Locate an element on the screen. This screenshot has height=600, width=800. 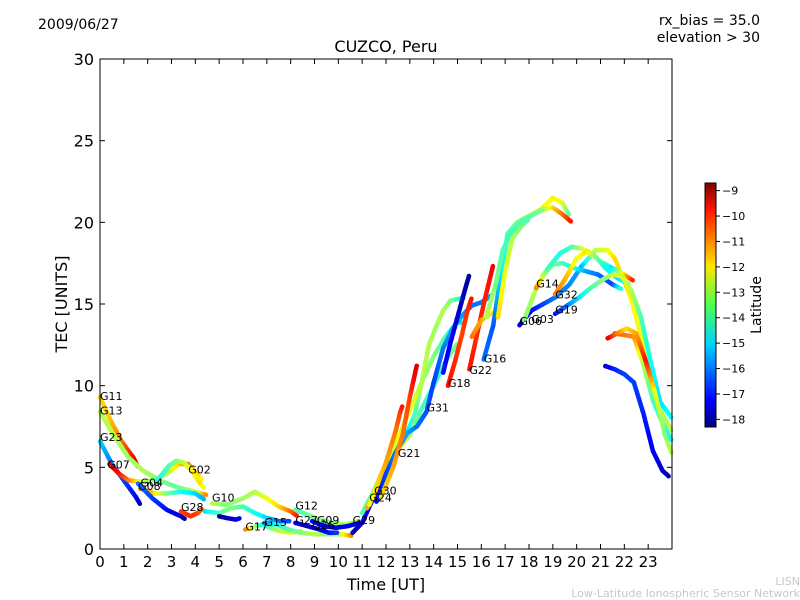
x-tick-label: 18 is located at coordinates (528, 562).